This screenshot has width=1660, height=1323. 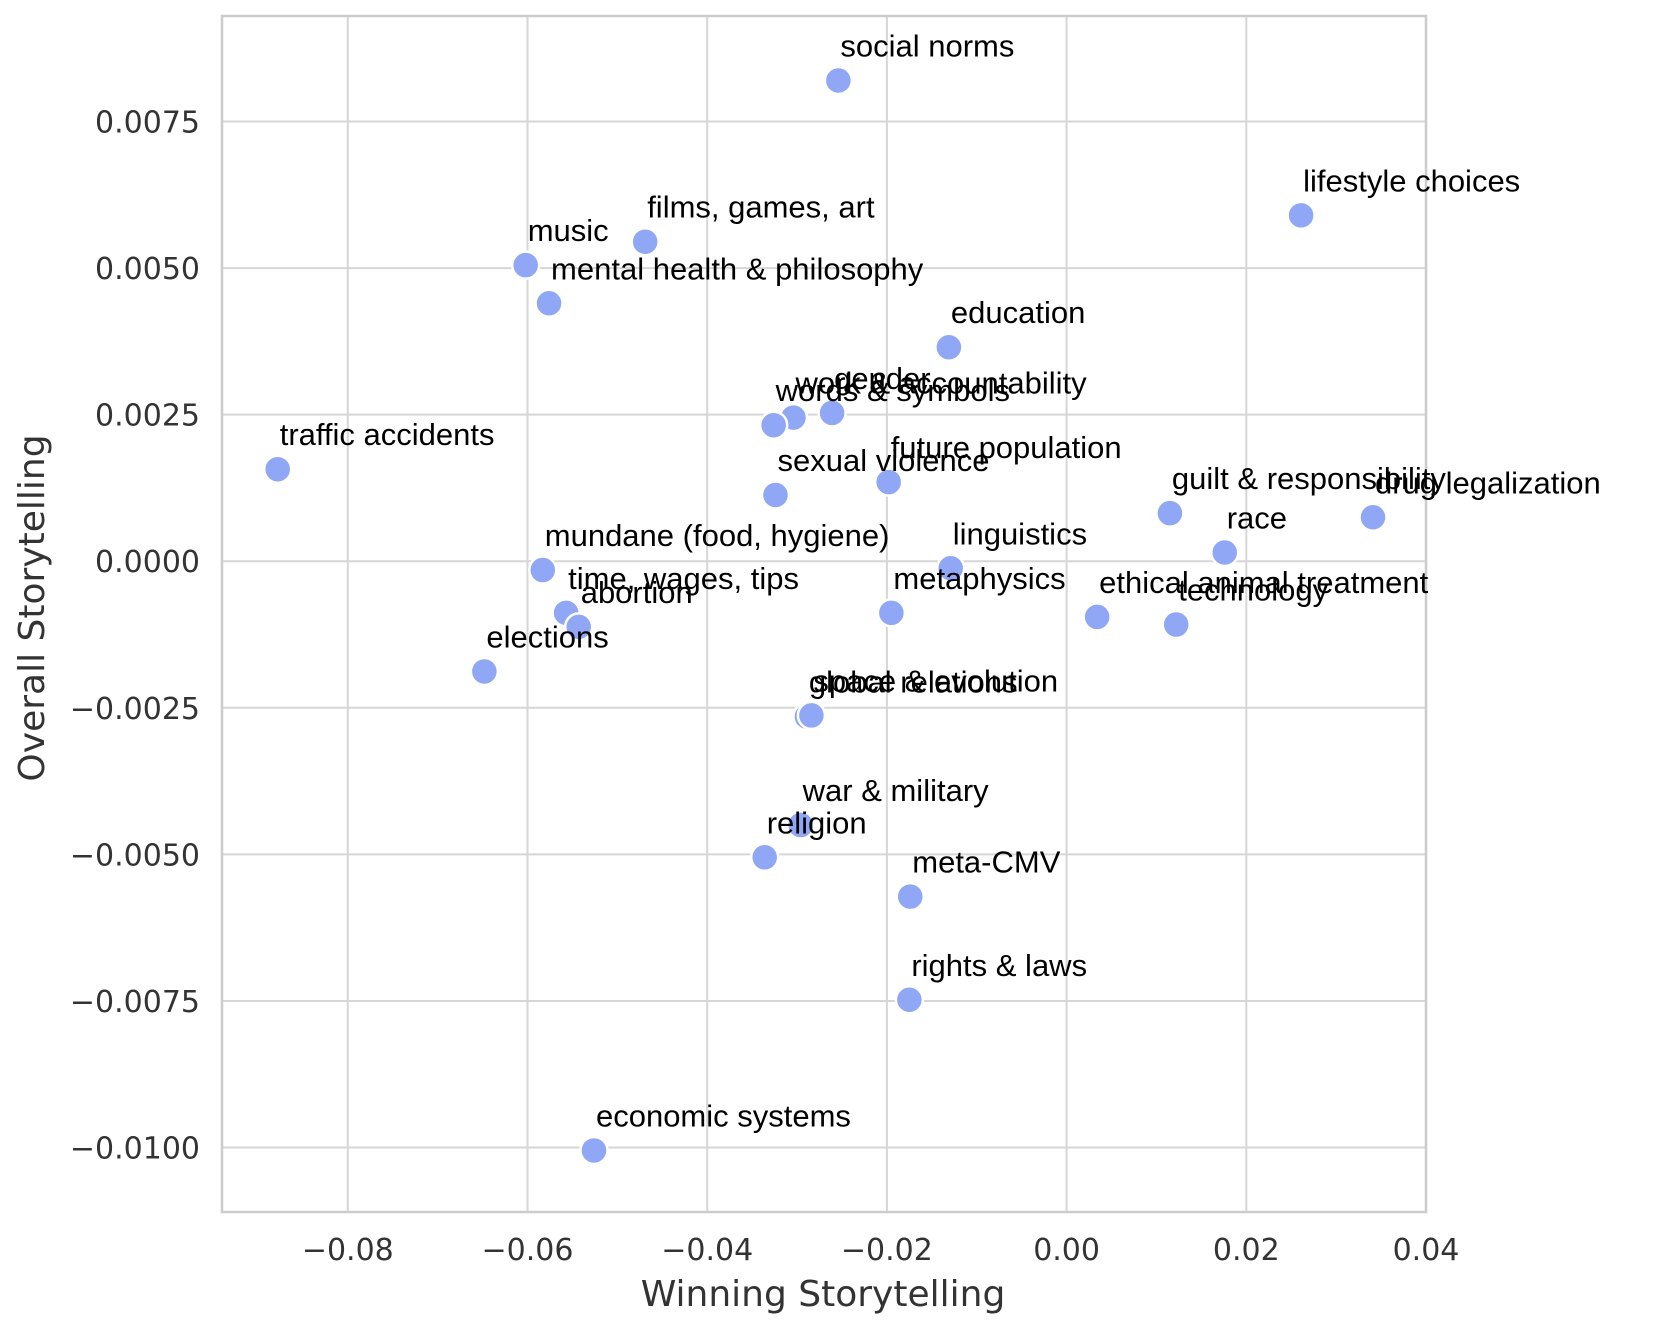 I want to click on x-axis-title: Winning Storytelling, so click(x=823, y=1294).